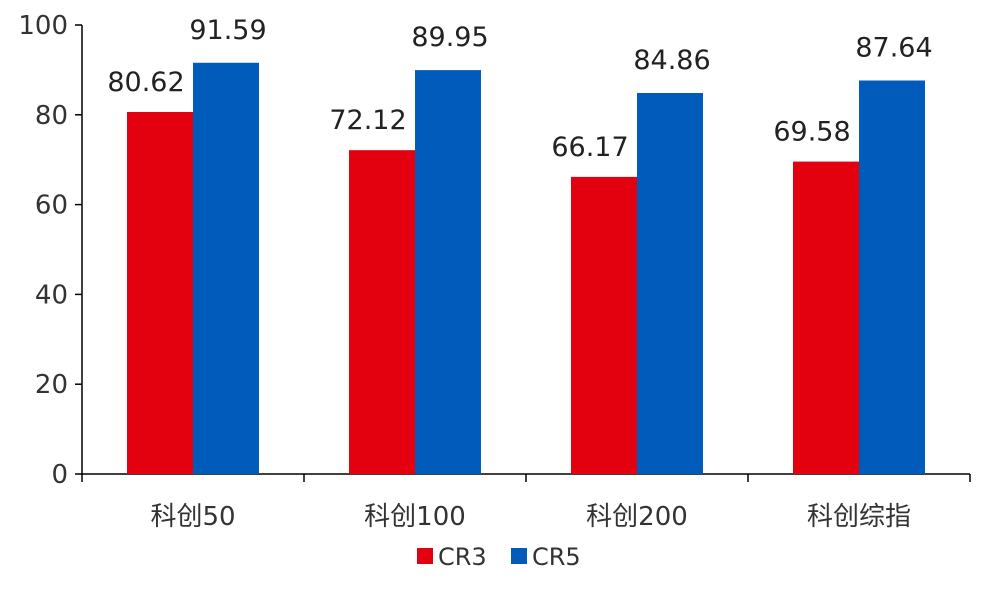 This screenshot has height=597, width=987. Describe the element at coordinates (50, 250) in the screenshot. I see `y-axis: 0 20 40 60 80 100` at that location.